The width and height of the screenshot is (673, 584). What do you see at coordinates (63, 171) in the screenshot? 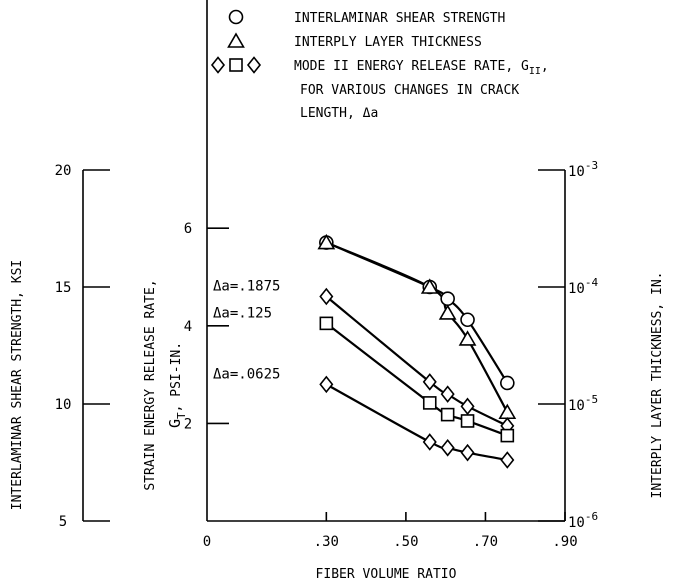
I see `left-y-tick-label: 20` at bounding box center [63, 171].